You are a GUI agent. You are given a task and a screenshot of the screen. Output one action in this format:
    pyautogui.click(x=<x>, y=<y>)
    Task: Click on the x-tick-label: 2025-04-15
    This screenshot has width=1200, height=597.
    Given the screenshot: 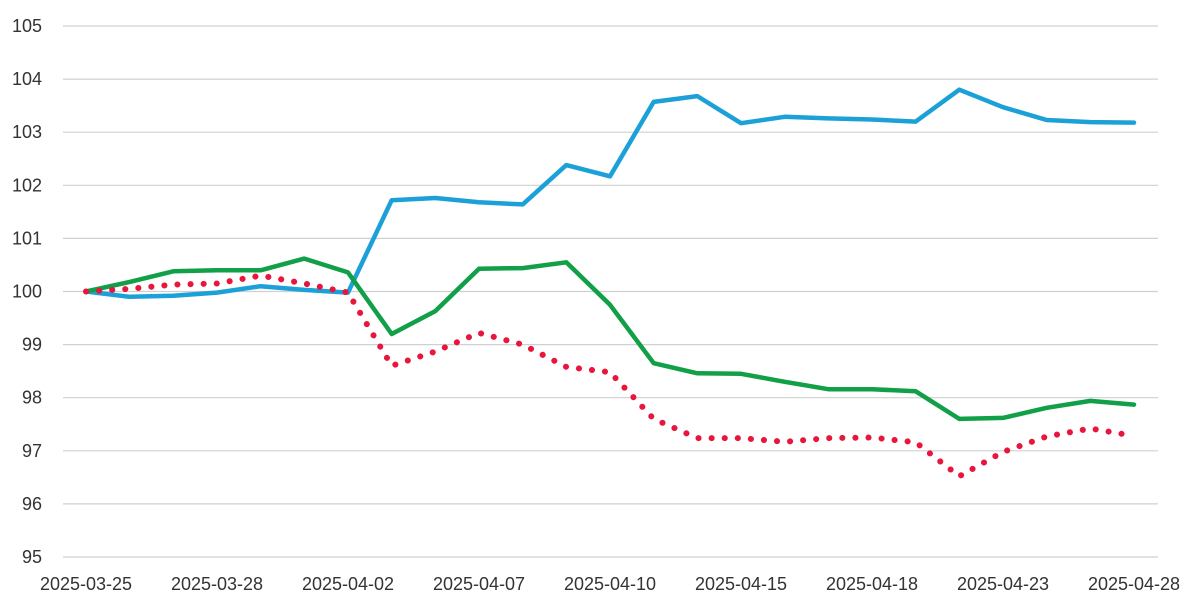 What is the action you would take?
    pyautogui.click(x=741, y=584)
    